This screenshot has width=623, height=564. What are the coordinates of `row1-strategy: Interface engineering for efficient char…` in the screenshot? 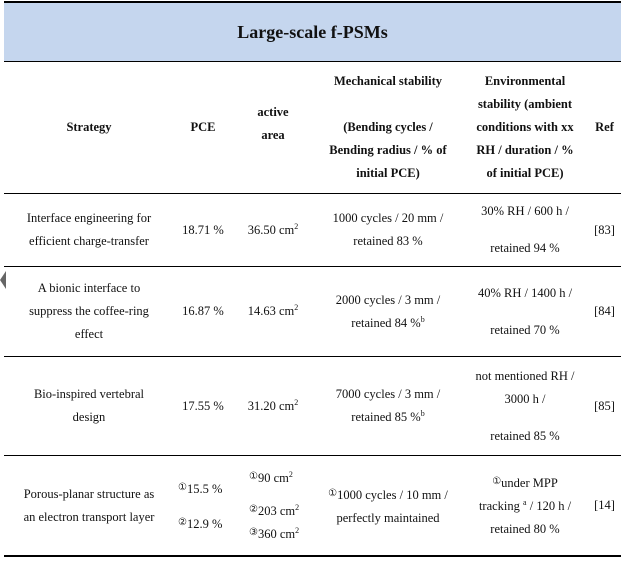 It's located at (89, 229).